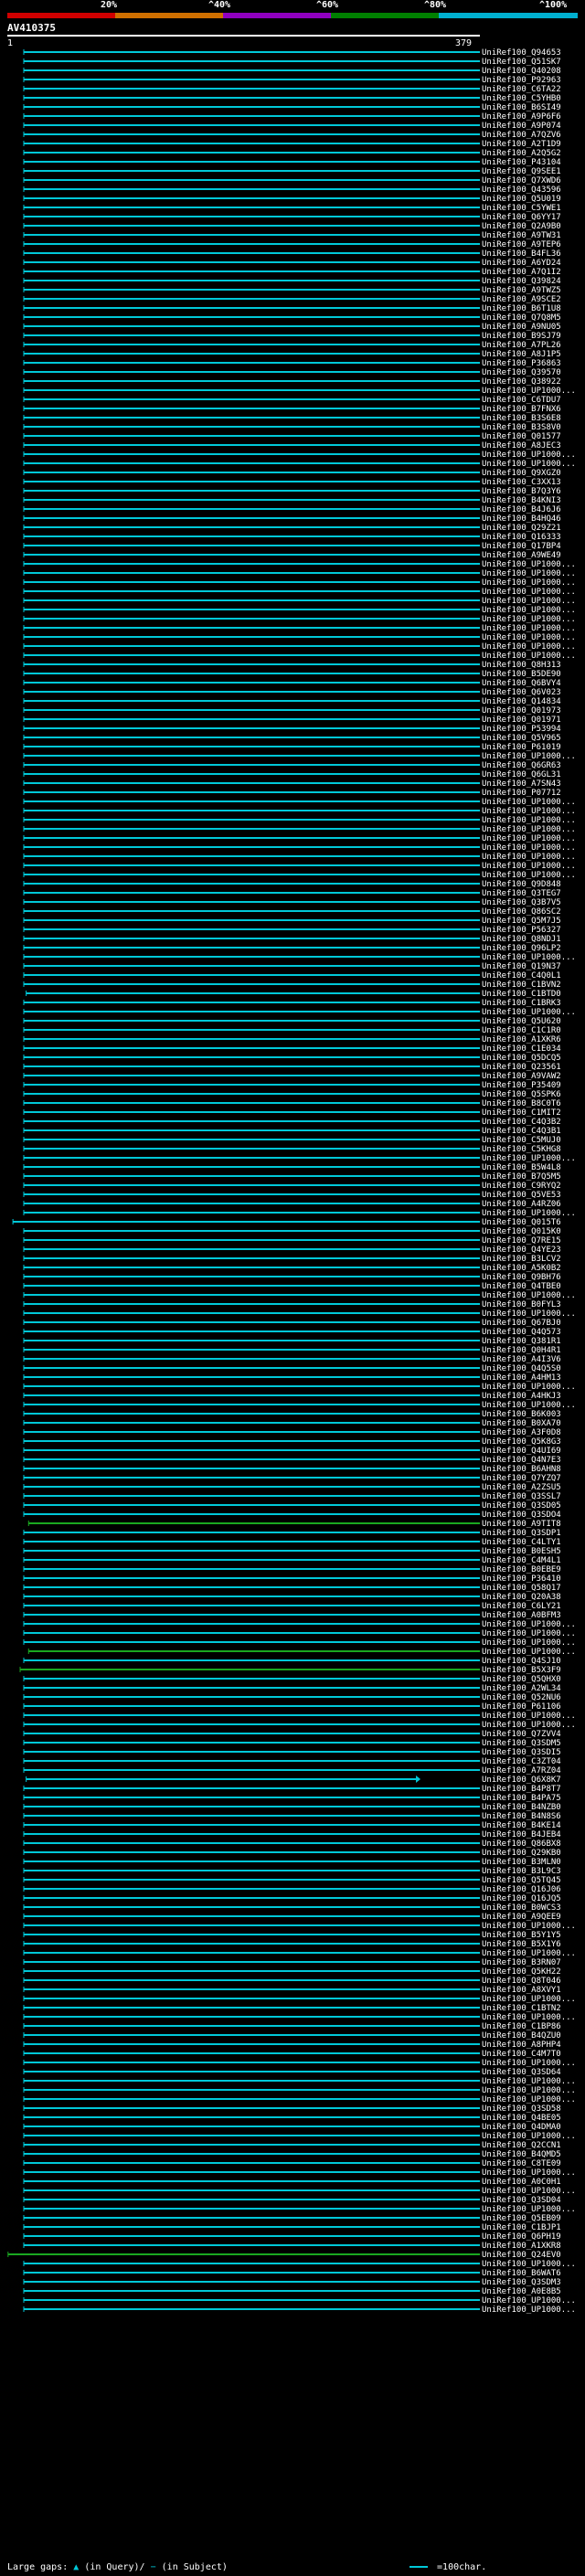 The height and width of the screenshot is (2576, 585). What do you see at coordinates (521, 1149) in the screenshot?
I see `subject-label: UniRef100_C5KHG8` at bounding box center [521, 1149].